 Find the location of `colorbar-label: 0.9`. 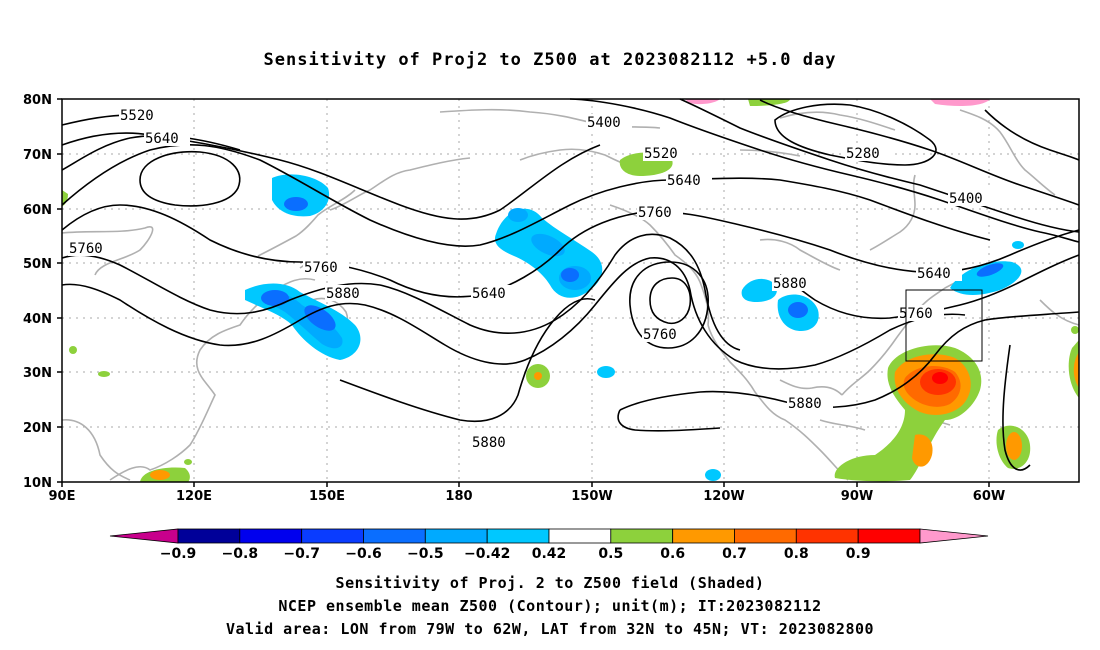

colorbar-label: 0.9 is located at coordinates (858, 554).